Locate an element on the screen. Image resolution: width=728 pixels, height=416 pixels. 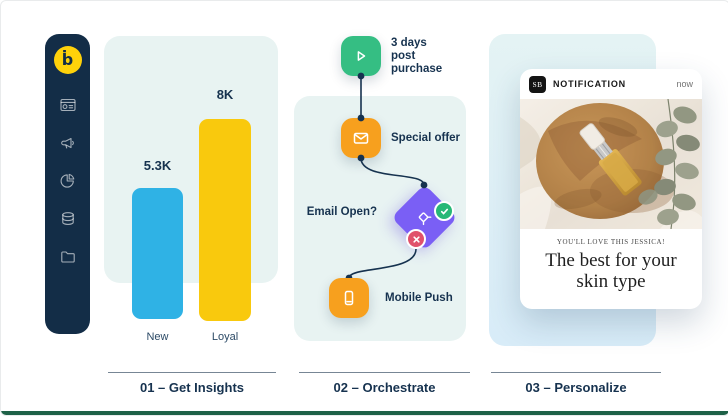
insights-panel is located at coordinates (191, 159).